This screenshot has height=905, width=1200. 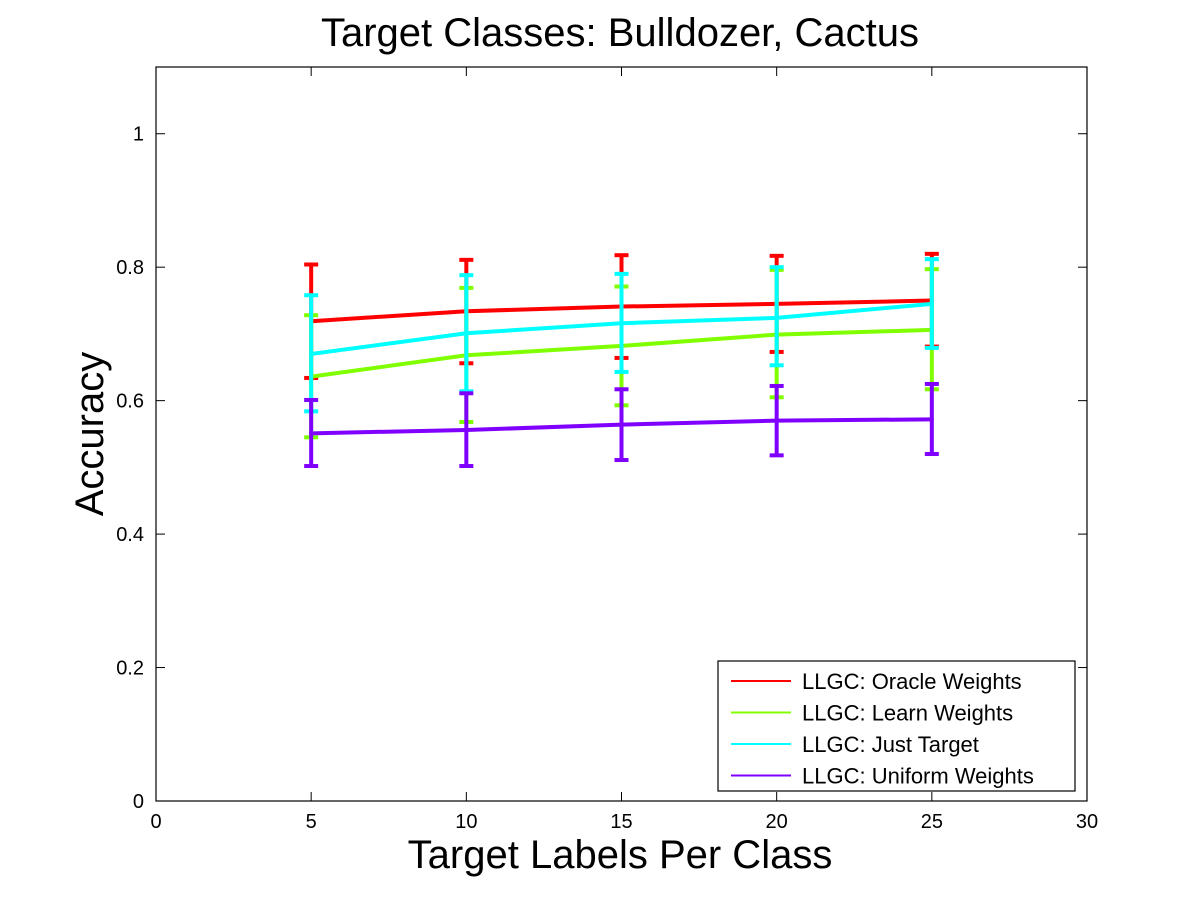 I want to click on legend-label: LLGC: Oracle Weights, so click(x=912, y=681).